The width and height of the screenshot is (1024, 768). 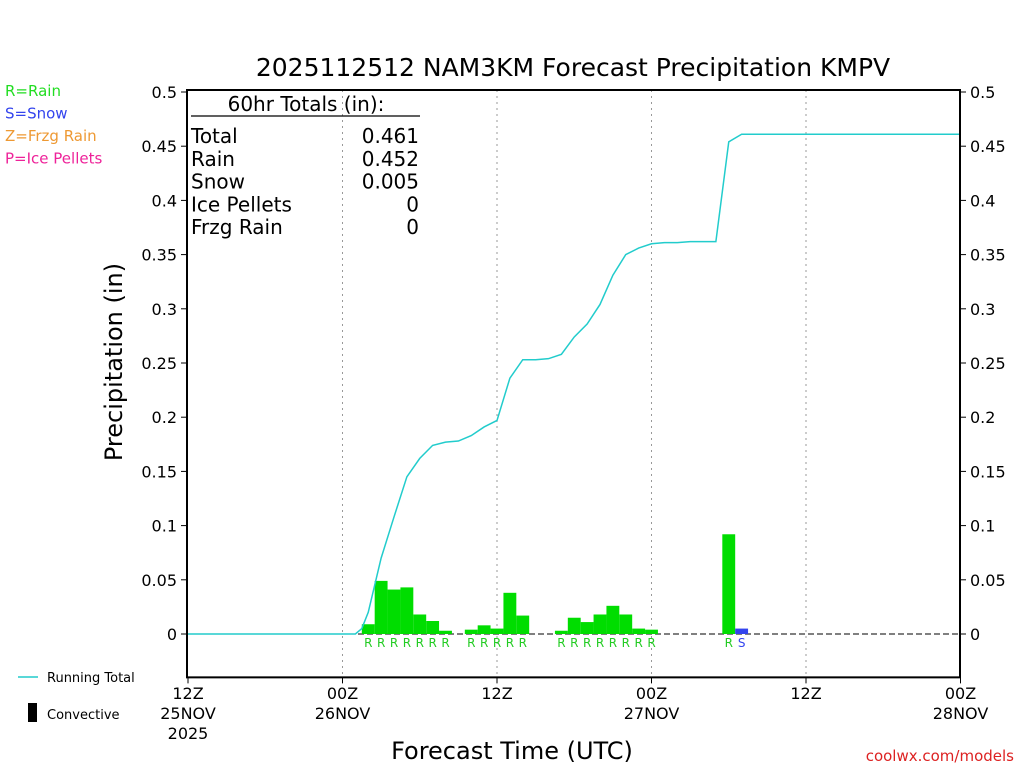 What do you see at coordinates (164, 309) in the screenshot?
I see `y-tick-label-left: 0.3` at bounding box center [164, 309].